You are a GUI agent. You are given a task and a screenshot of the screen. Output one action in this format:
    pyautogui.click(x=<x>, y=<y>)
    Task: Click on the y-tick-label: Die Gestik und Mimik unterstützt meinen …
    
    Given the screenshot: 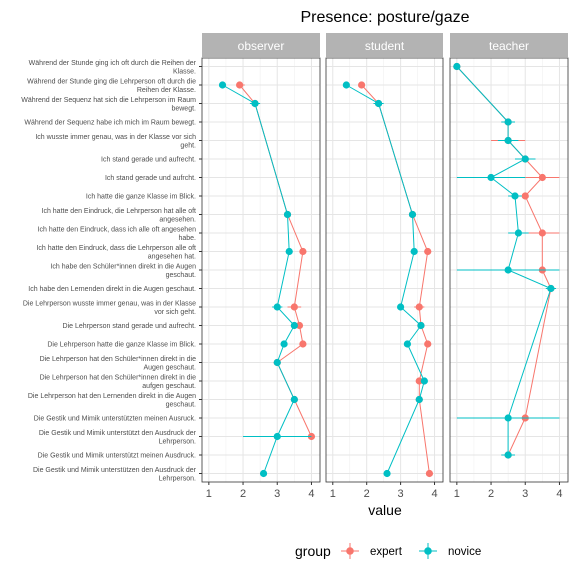 What is the action you would take?
    pyautogui.click(x=117, y=456)
    